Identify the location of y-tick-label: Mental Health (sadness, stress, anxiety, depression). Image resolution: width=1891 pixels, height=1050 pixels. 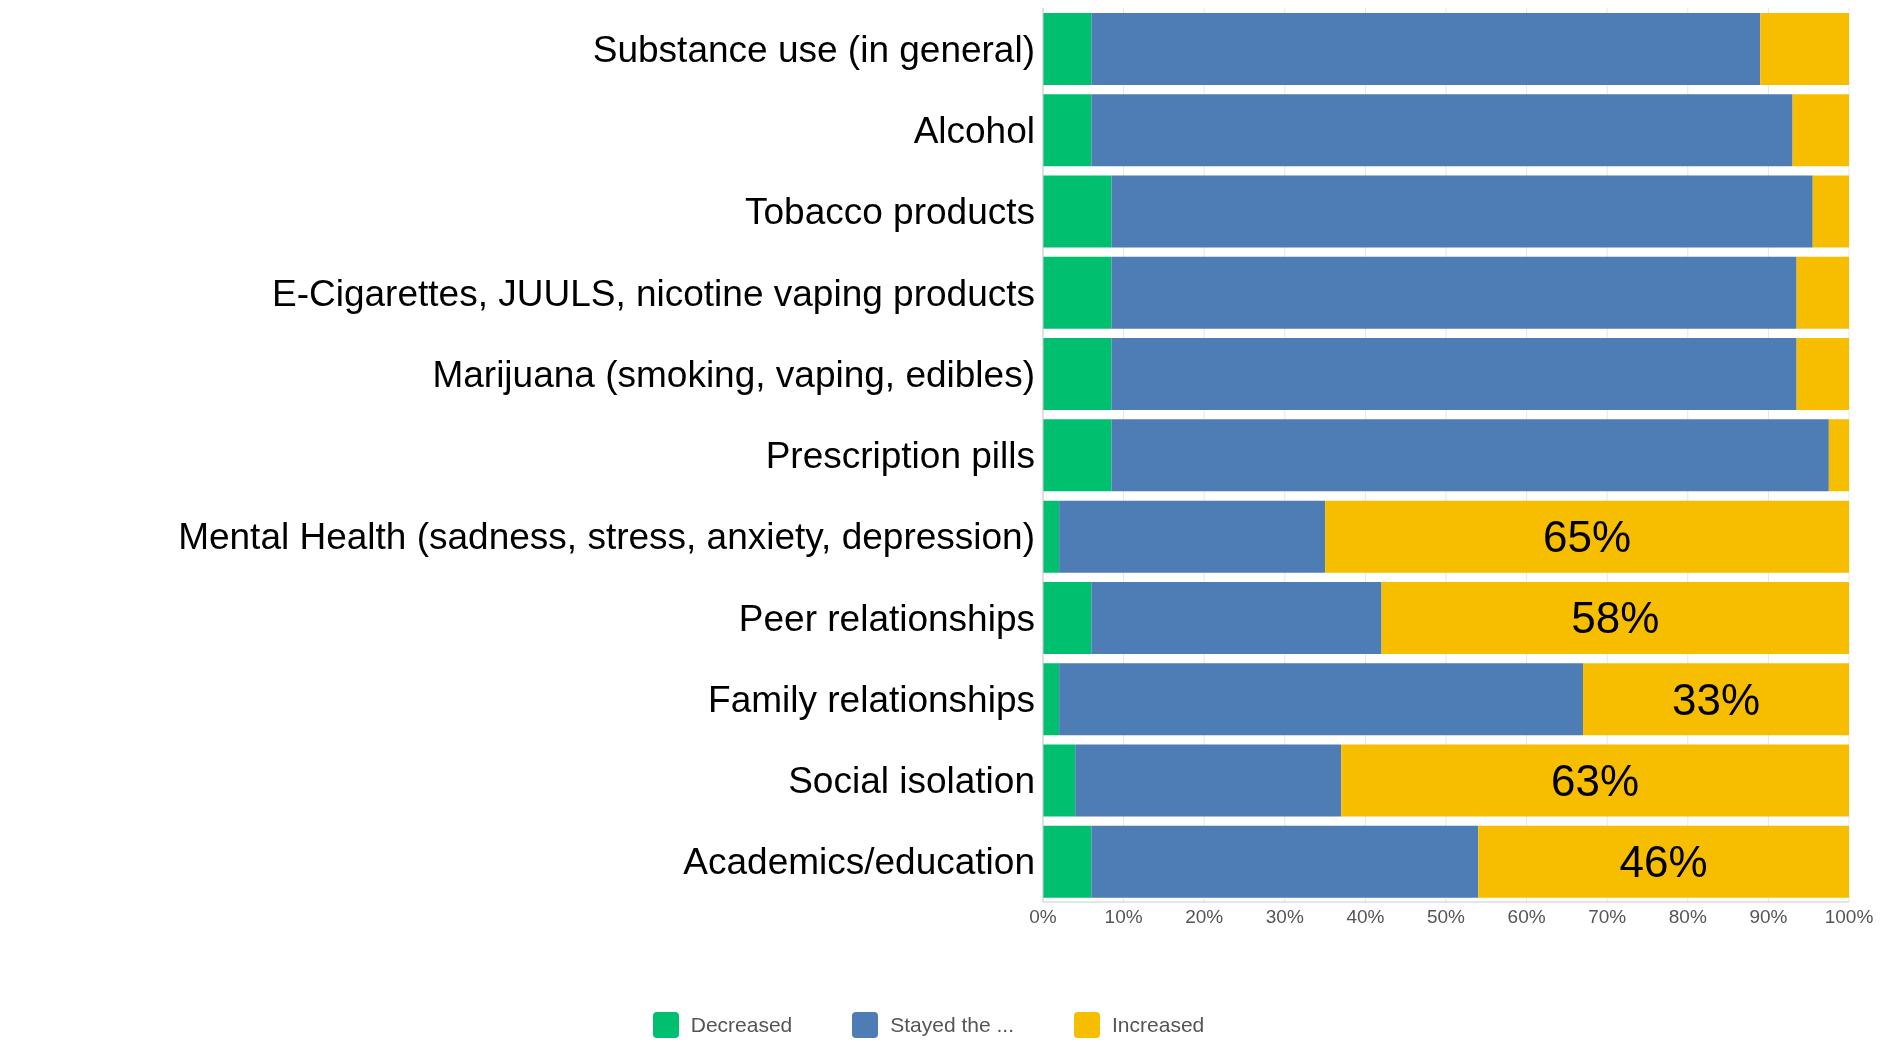
(606, 537).